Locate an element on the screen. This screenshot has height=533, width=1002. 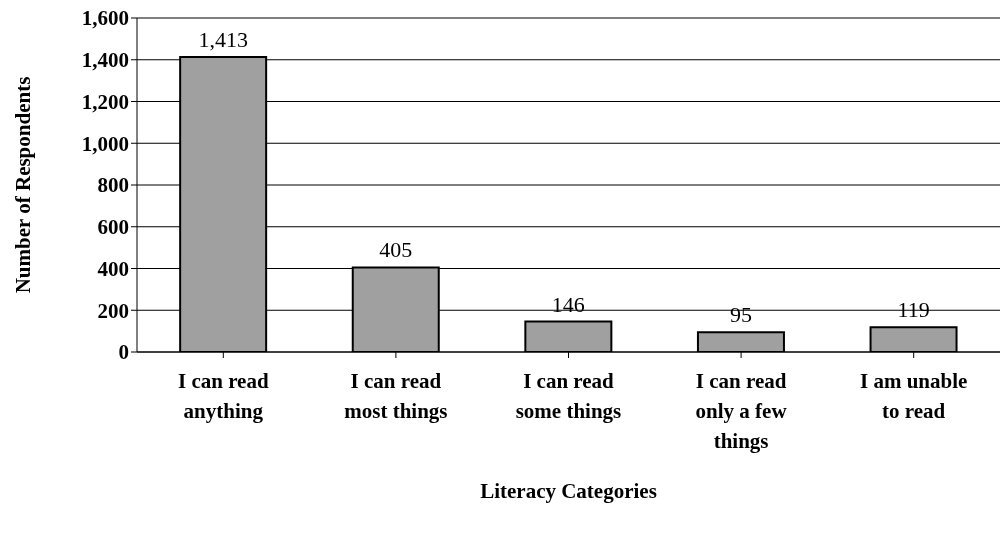
data-label: 146 is located at coordinates (568, 304).